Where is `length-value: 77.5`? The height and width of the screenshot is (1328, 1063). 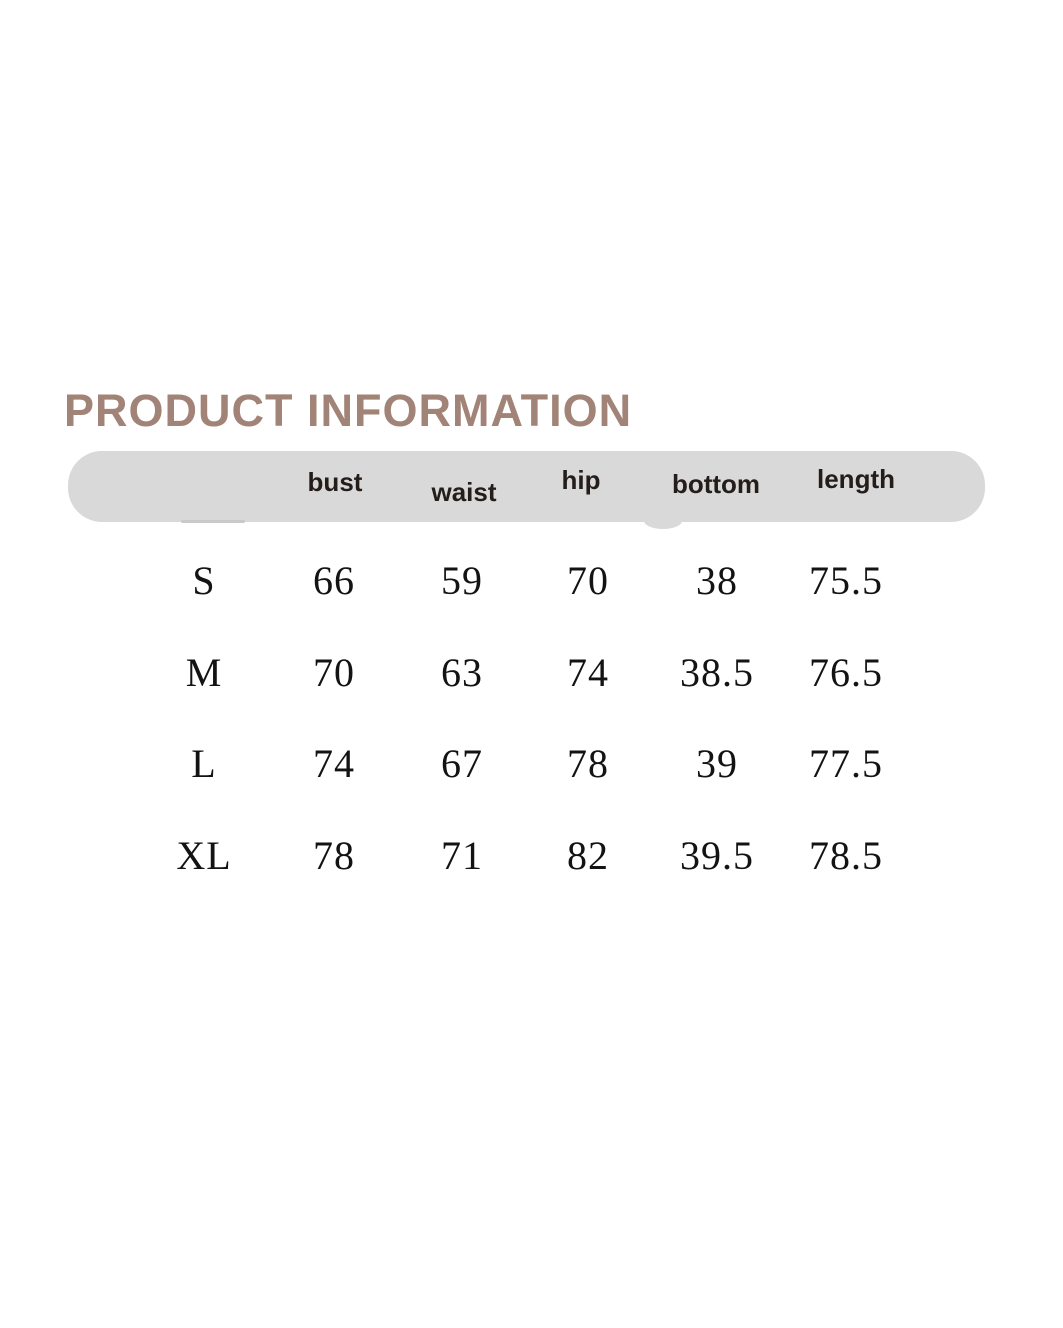
length-value: 77.5 is located at coordinates (846, 763).